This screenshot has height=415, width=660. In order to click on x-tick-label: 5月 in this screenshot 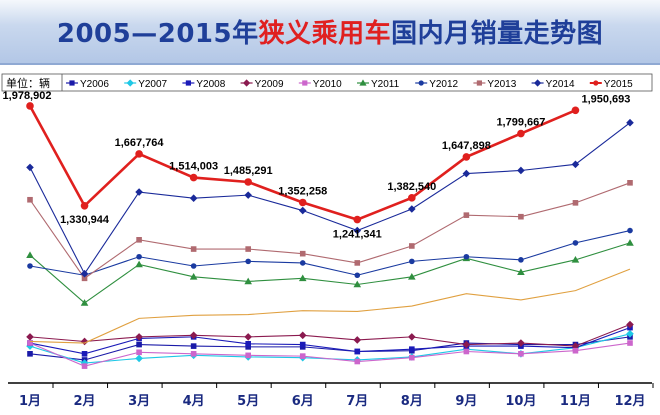, I will do `click(248, 401)`.